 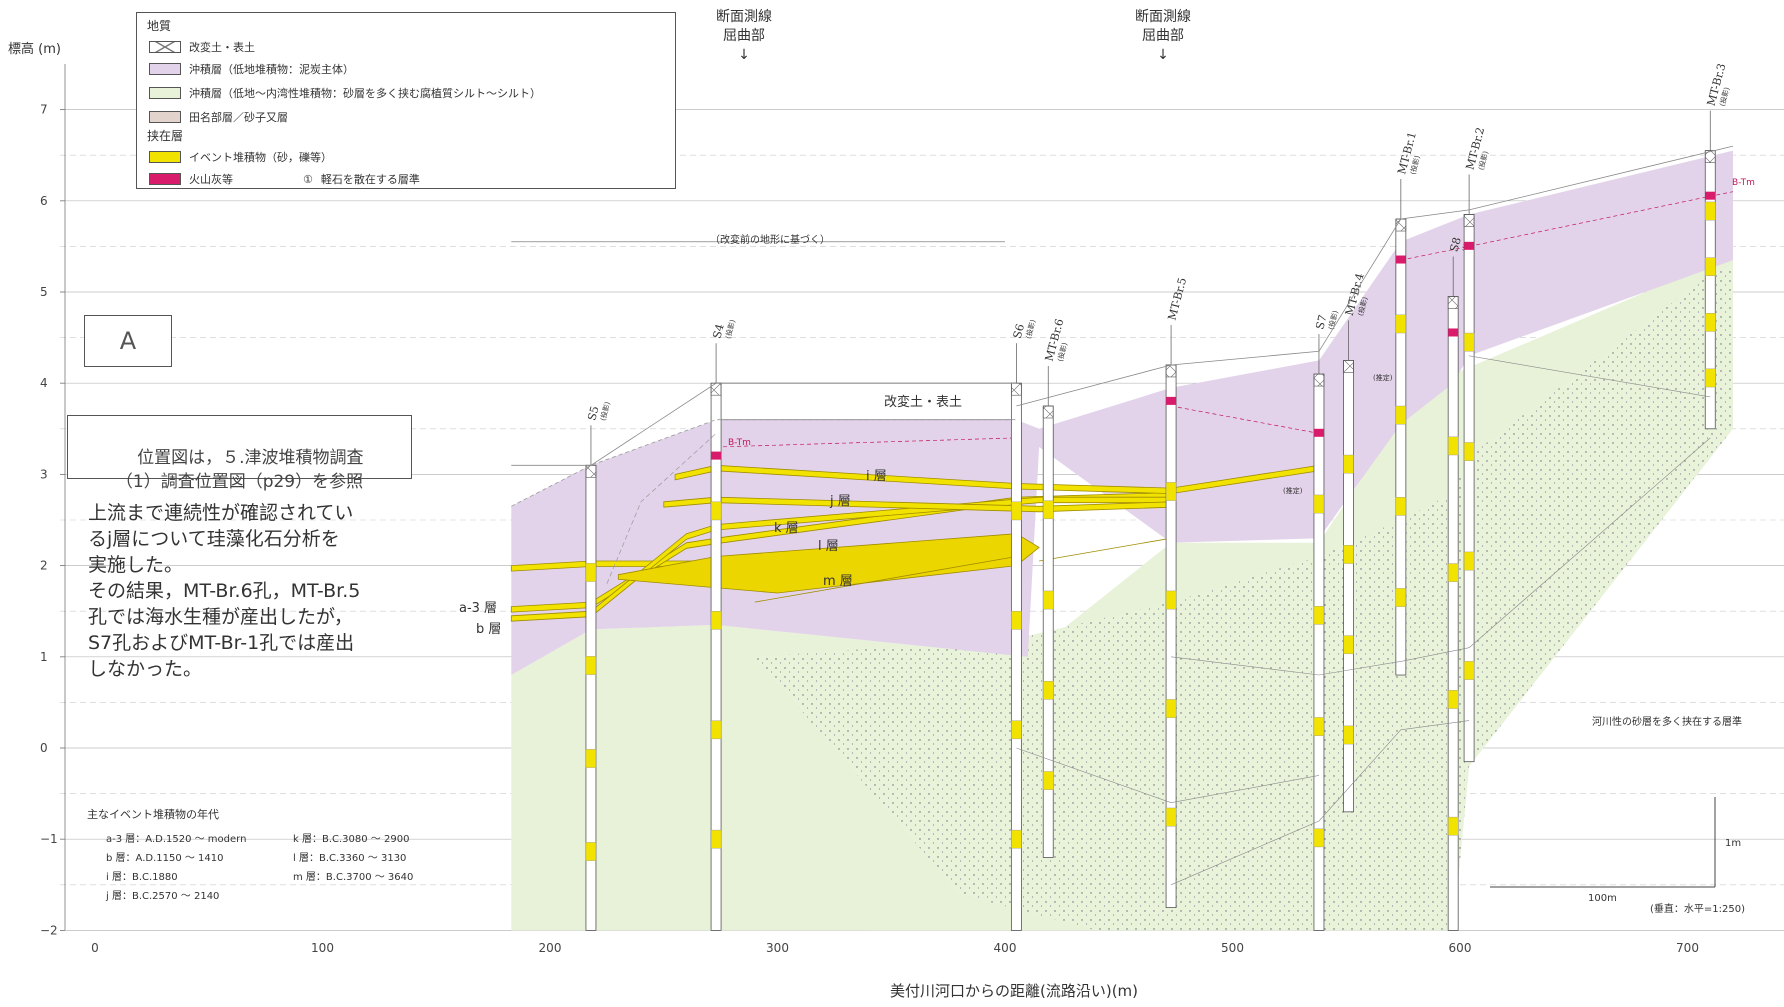 What do you see at coordinates (1019, 331) in the screenshot?
I see `borehole-label: S6` at bounding box center [1019, 331].